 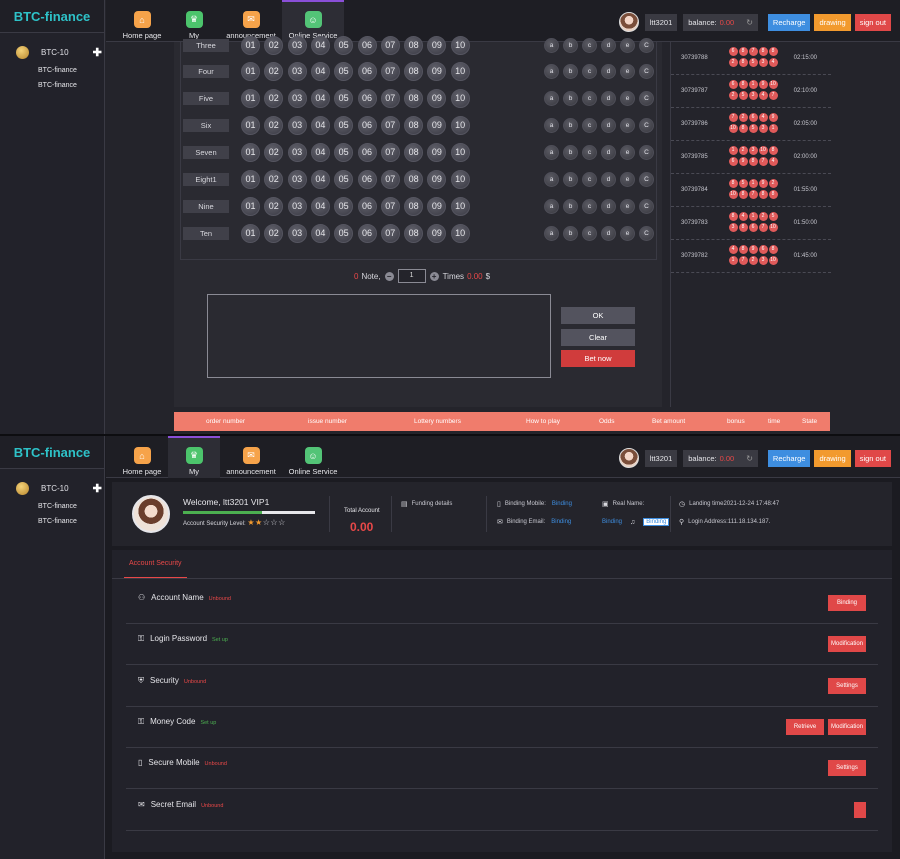 I want to click on nav-my: ♛ My, so click(x=194, y=457).